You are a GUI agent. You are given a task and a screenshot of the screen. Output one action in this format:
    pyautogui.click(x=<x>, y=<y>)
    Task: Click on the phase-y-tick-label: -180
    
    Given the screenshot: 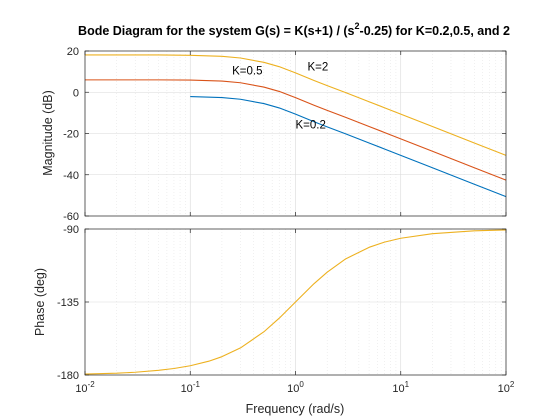 What is the action you would take?
    pyautogui.click(x=68, y=376)
    